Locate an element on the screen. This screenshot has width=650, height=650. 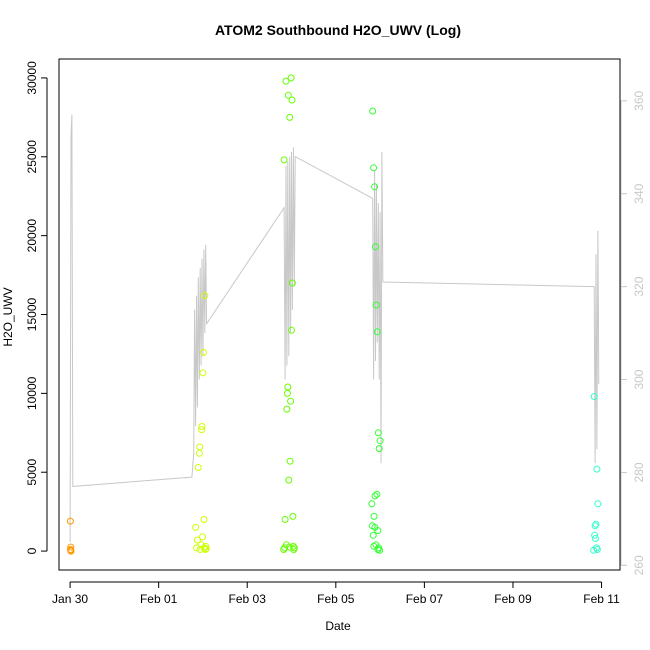
x-tick-label-1: Feb 01 is located at coordinates (159, 599).